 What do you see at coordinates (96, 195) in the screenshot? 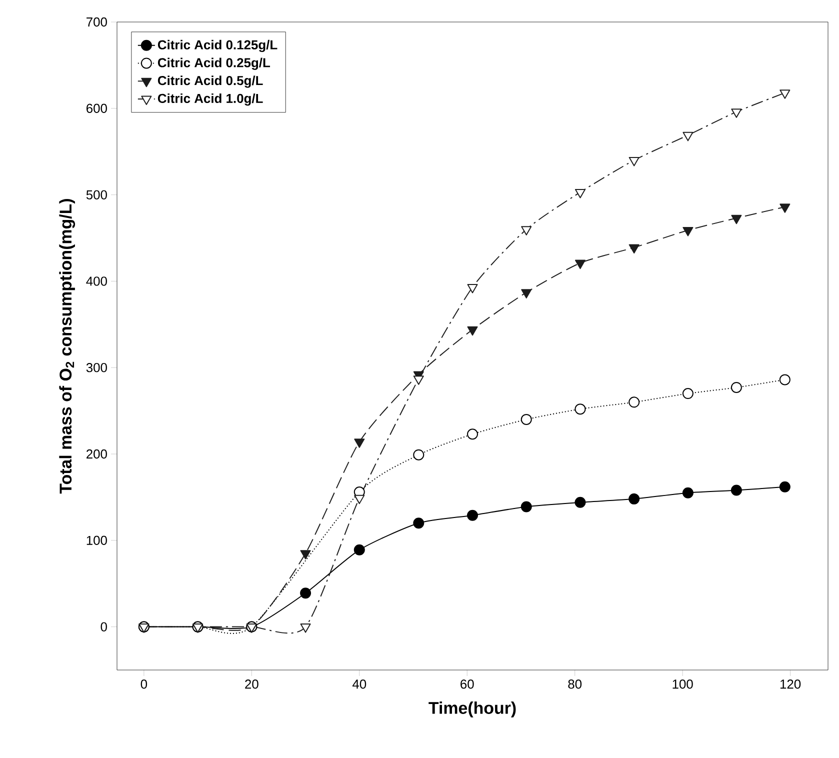
I see `y-tick-label: 500` at bounding box center [96, 195].